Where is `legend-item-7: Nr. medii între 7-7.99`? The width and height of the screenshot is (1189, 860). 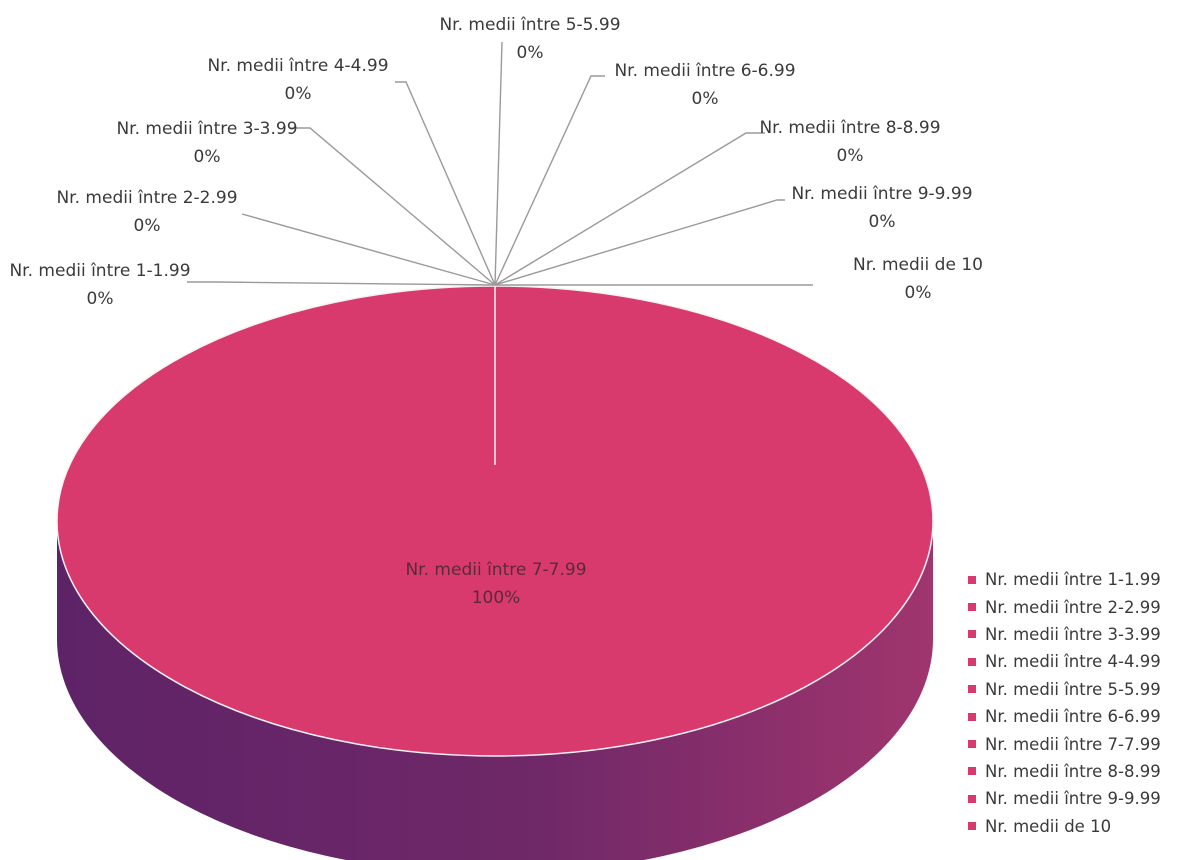
legend-item-7: Nr. medii între 7-7.99 is located at coordinates (1078, 743).